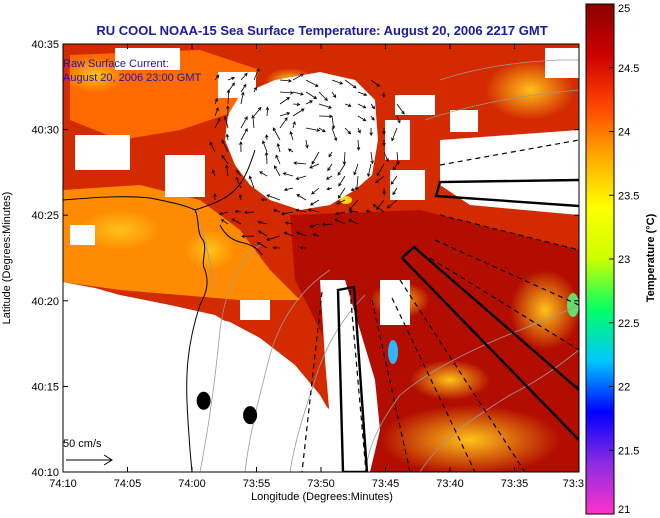 The width and height of the screenshot is (660, 518). Describe the element at coordinates (628, 196) in the screenshot. I see `colorbar-tick-label: 23.5` at that location.